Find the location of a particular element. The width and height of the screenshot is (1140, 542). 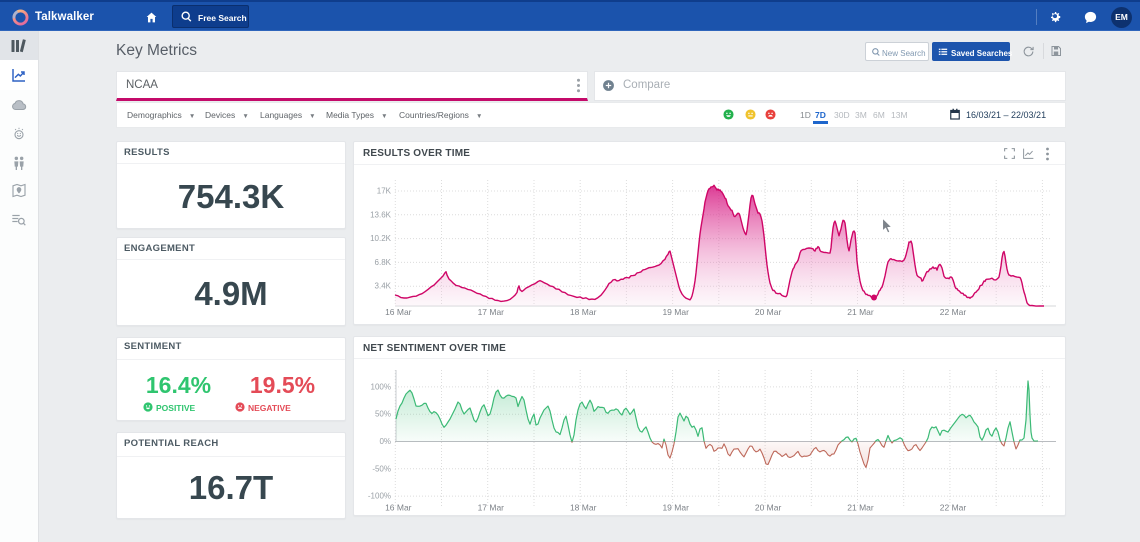

svg-text: 6.8K is located at coordinates (383, 262).